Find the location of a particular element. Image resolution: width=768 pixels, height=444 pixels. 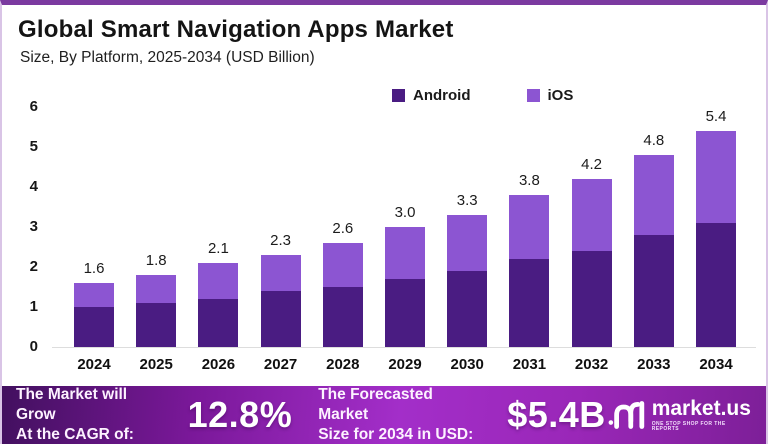

bar-total-label: 3.0 is located at coordinates (405, 212).